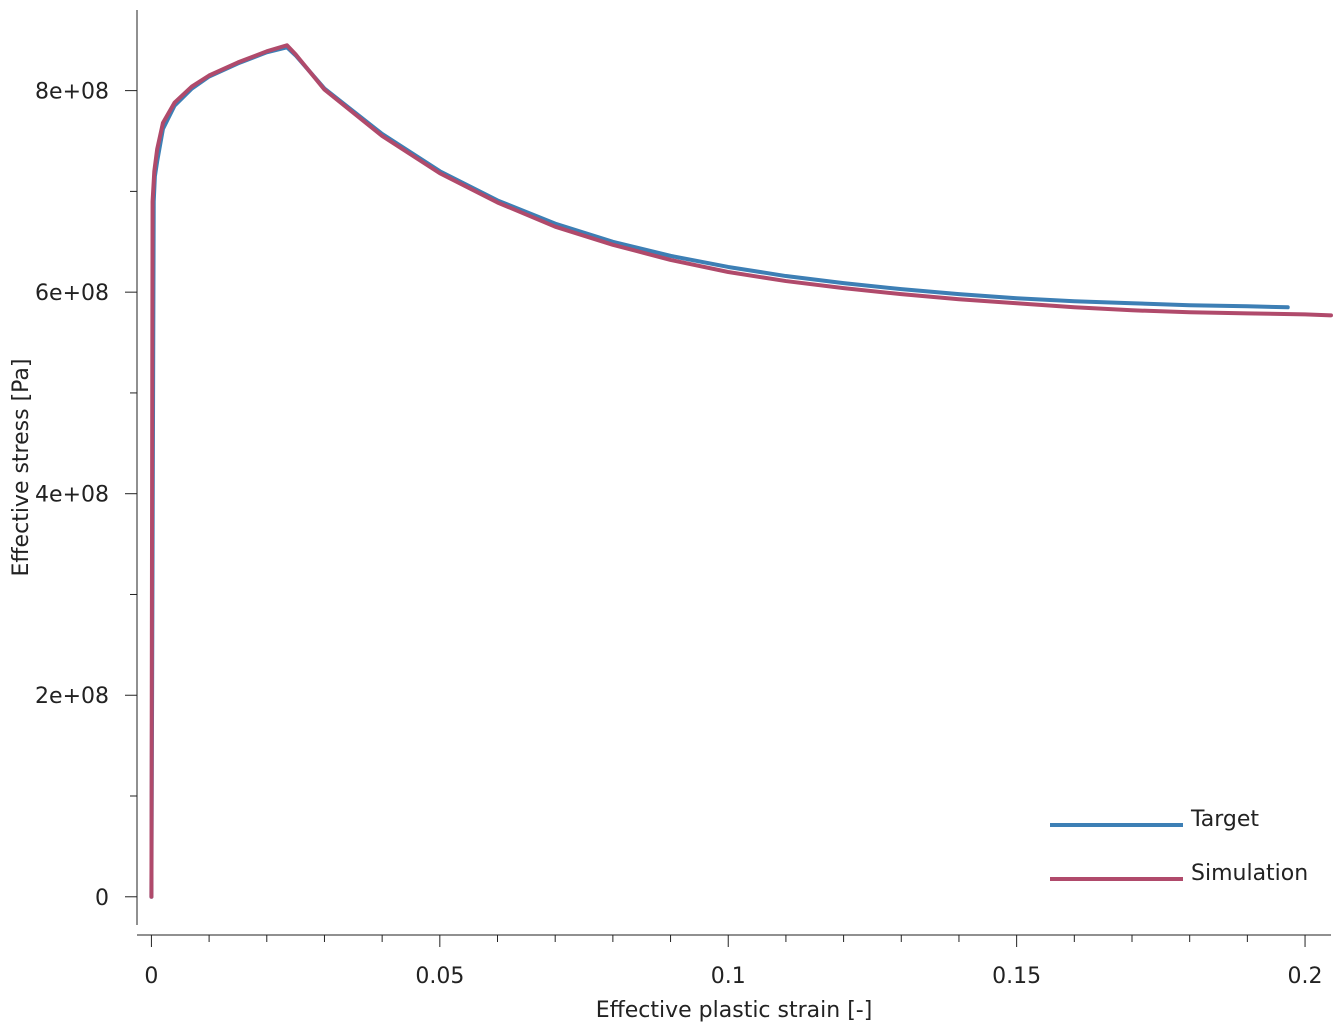 This screenshot has width=1339, height=1024. Describe the element at coordinates (1224, 819) in the screenshot. I see `legend-label-target: Target` at that location.